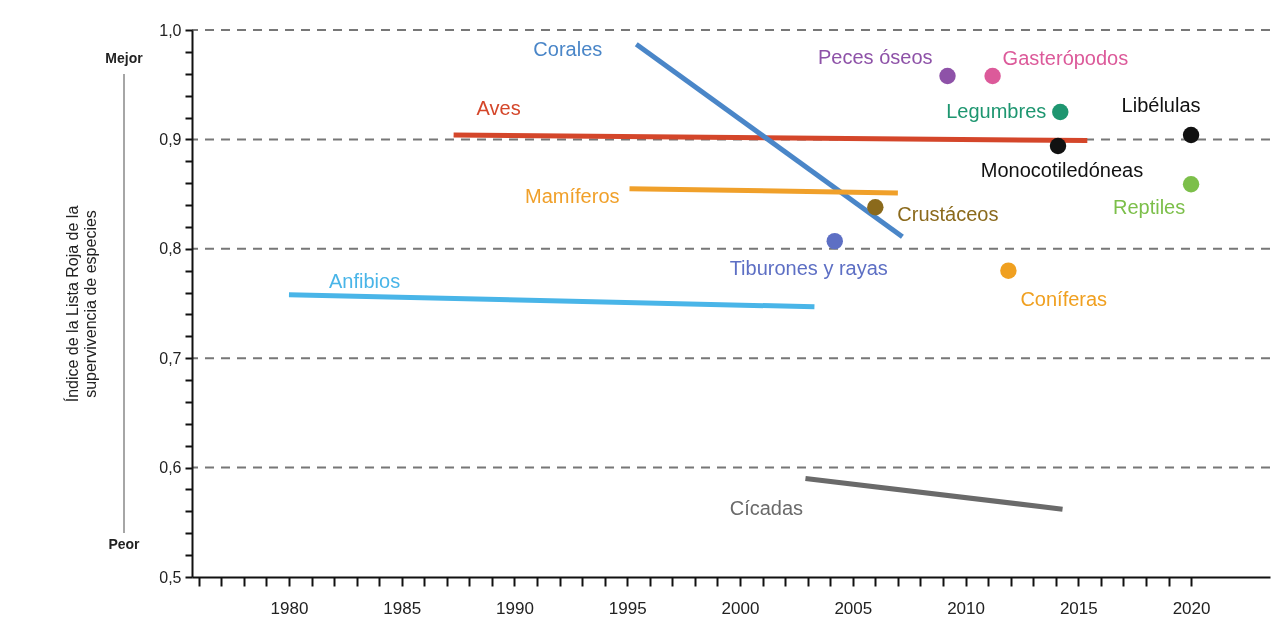  I want to click on series-label: Crustáceos, so click(948, 214).